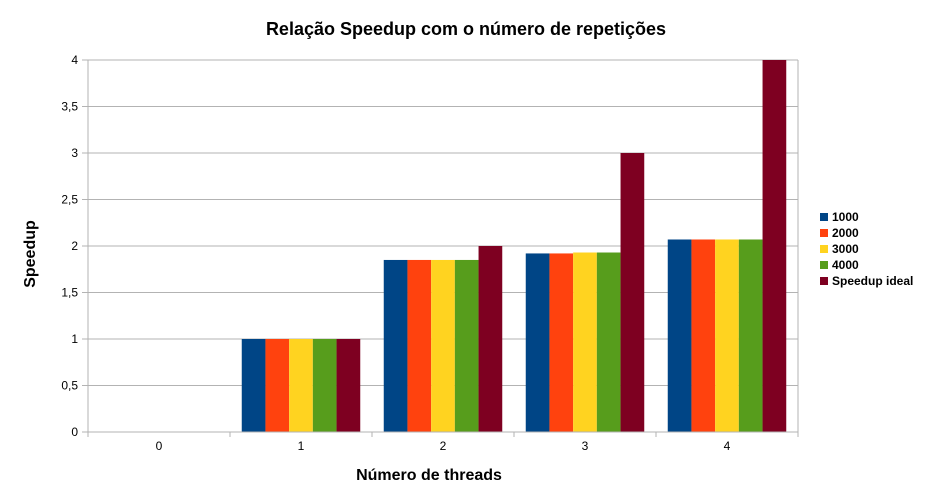 The height and width of the screenshot is (504, 934). Describe the element at coordinates (30, 254) in the screenshot. I see `y-axis-title: Speedup` at that location.